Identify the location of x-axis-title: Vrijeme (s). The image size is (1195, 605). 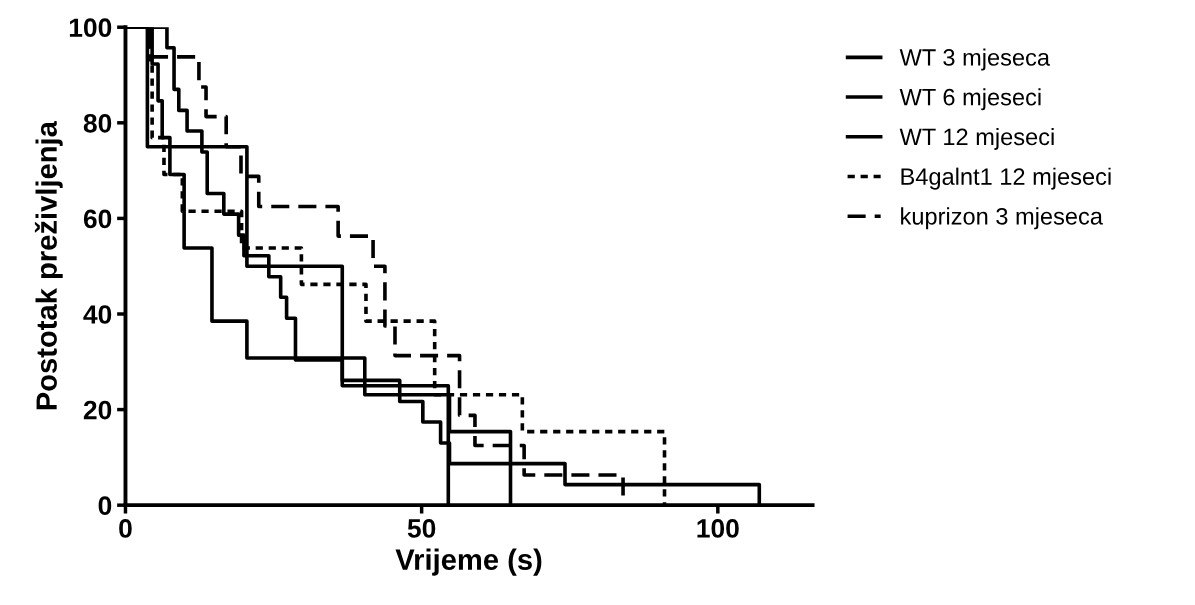
(468, 562).